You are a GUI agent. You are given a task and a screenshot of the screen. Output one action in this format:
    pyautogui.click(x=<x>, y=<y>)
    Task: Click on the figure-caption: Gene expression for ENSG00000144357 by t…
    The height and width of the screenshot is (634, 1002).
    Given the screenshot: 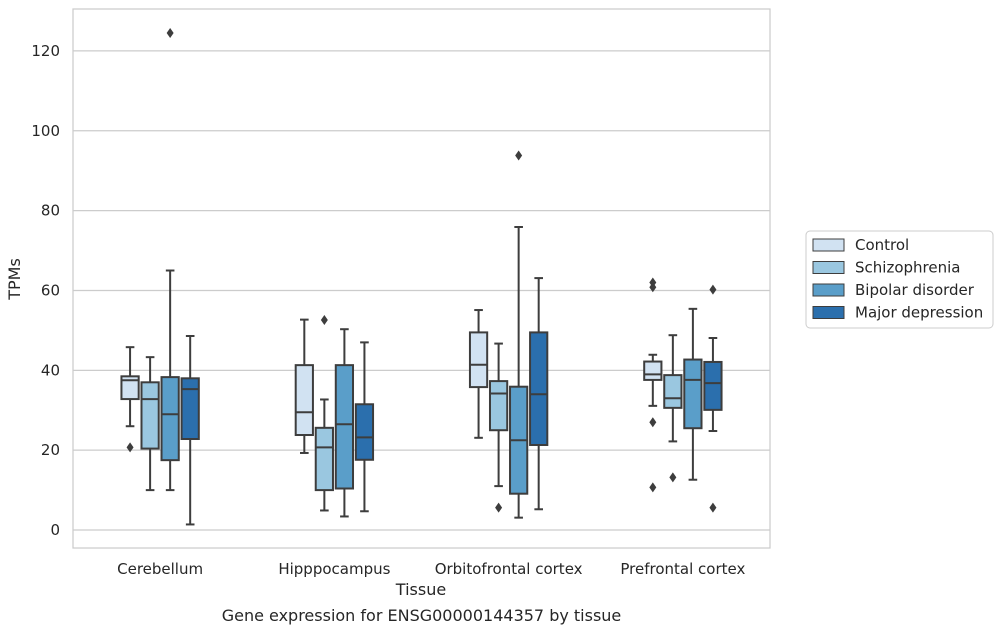 What is the action you would take?
    pyautogui.click(x=421, y=615)
    